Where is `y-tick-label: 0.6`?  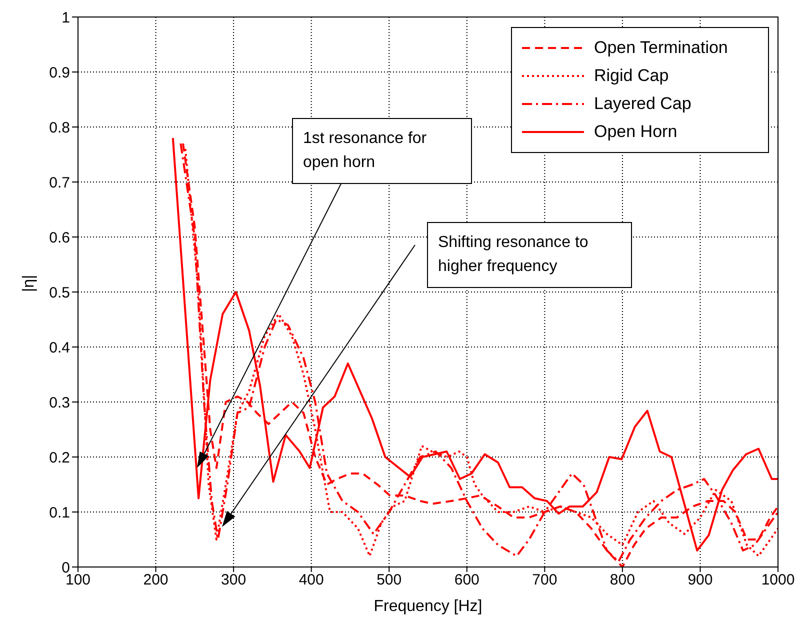
y-tick-label: 0.6 is located at coordinates (59, 237).